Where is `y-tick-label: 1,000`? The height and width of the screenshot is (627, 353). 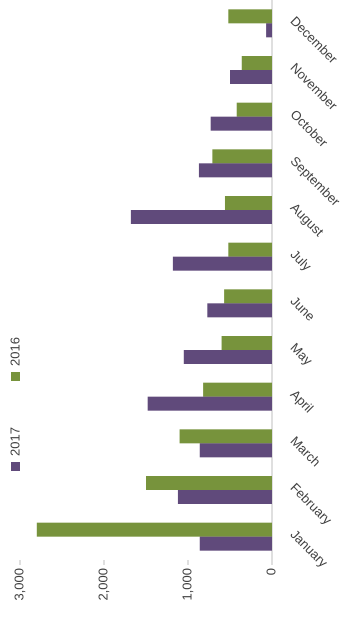 y-tick-label: 1,000 is located at coordinates (186, 584).